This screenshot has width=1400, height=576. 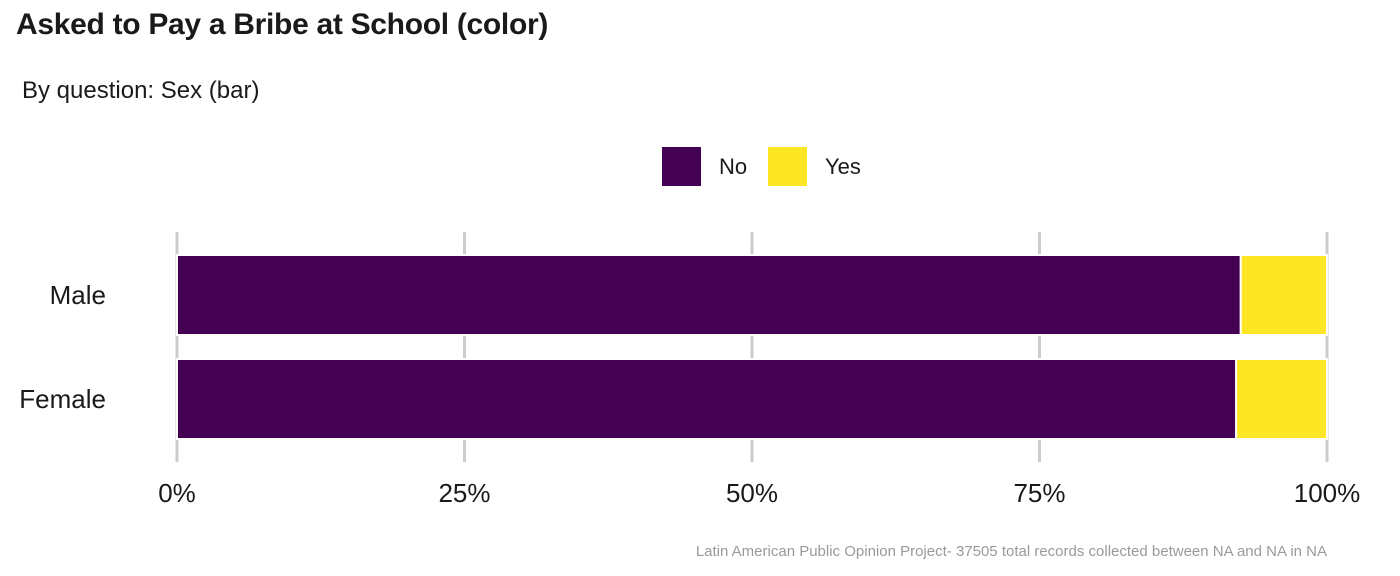 I want to click on x-tick-label: 0%, so click(x=177, y=493).